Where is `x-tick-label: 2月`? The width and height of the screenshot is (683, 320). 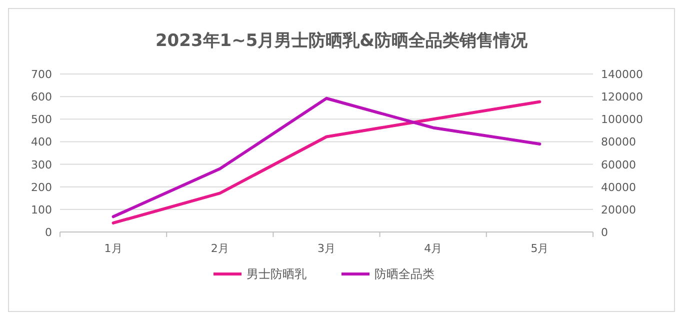 x-tick-label: 2月 is located at coordinates (219, 248).